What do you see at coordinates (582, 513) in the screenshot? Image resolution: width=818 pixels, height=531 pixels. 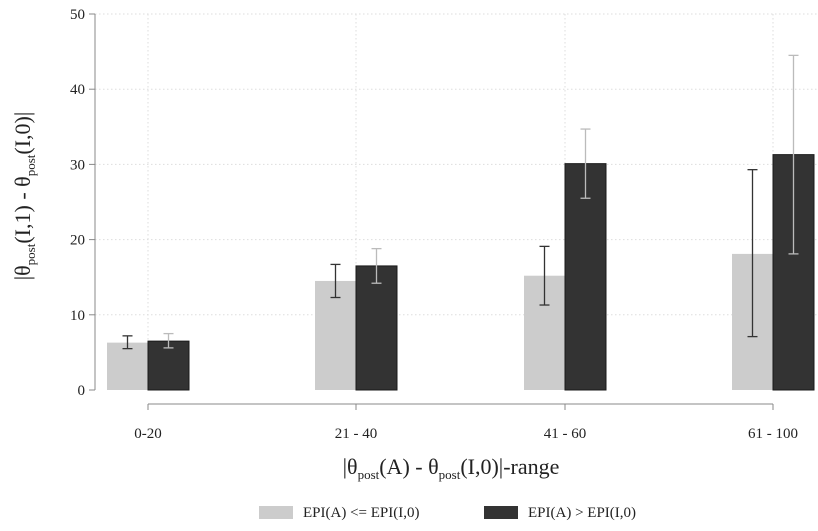 I see `legend-label-series-2: EPI(A) > EPI(I,0)` at bounding box center [582, 513].